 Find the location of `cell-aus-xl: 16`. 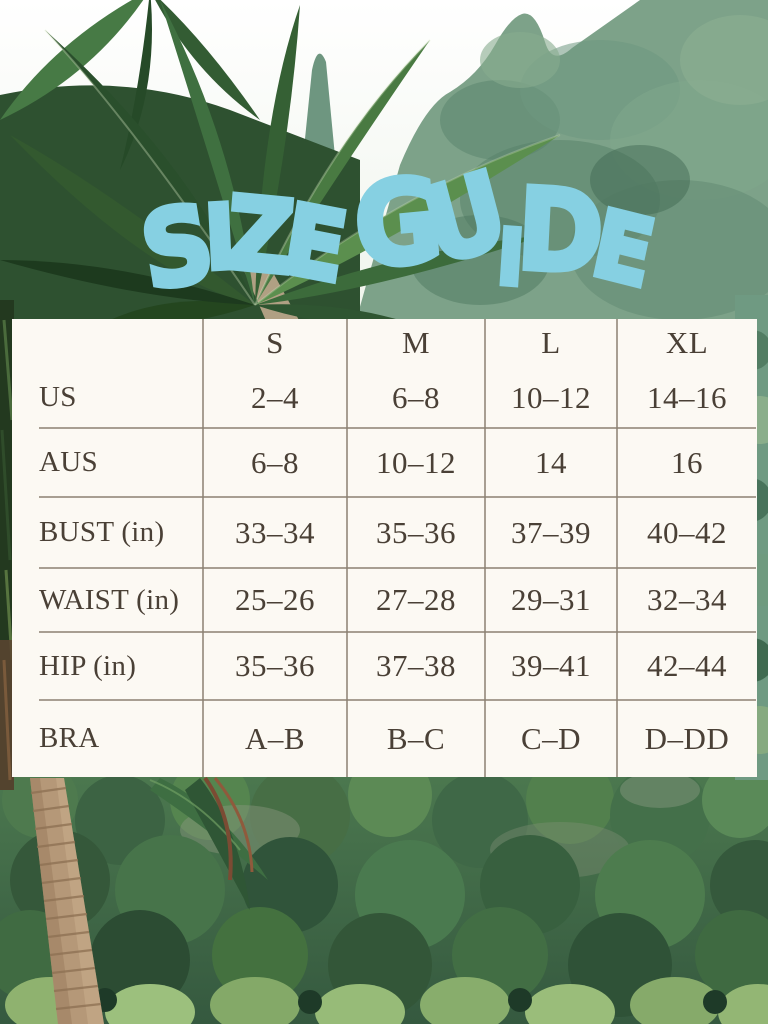

cell-aus-xl: 16 is located at coordinates (687, 462).